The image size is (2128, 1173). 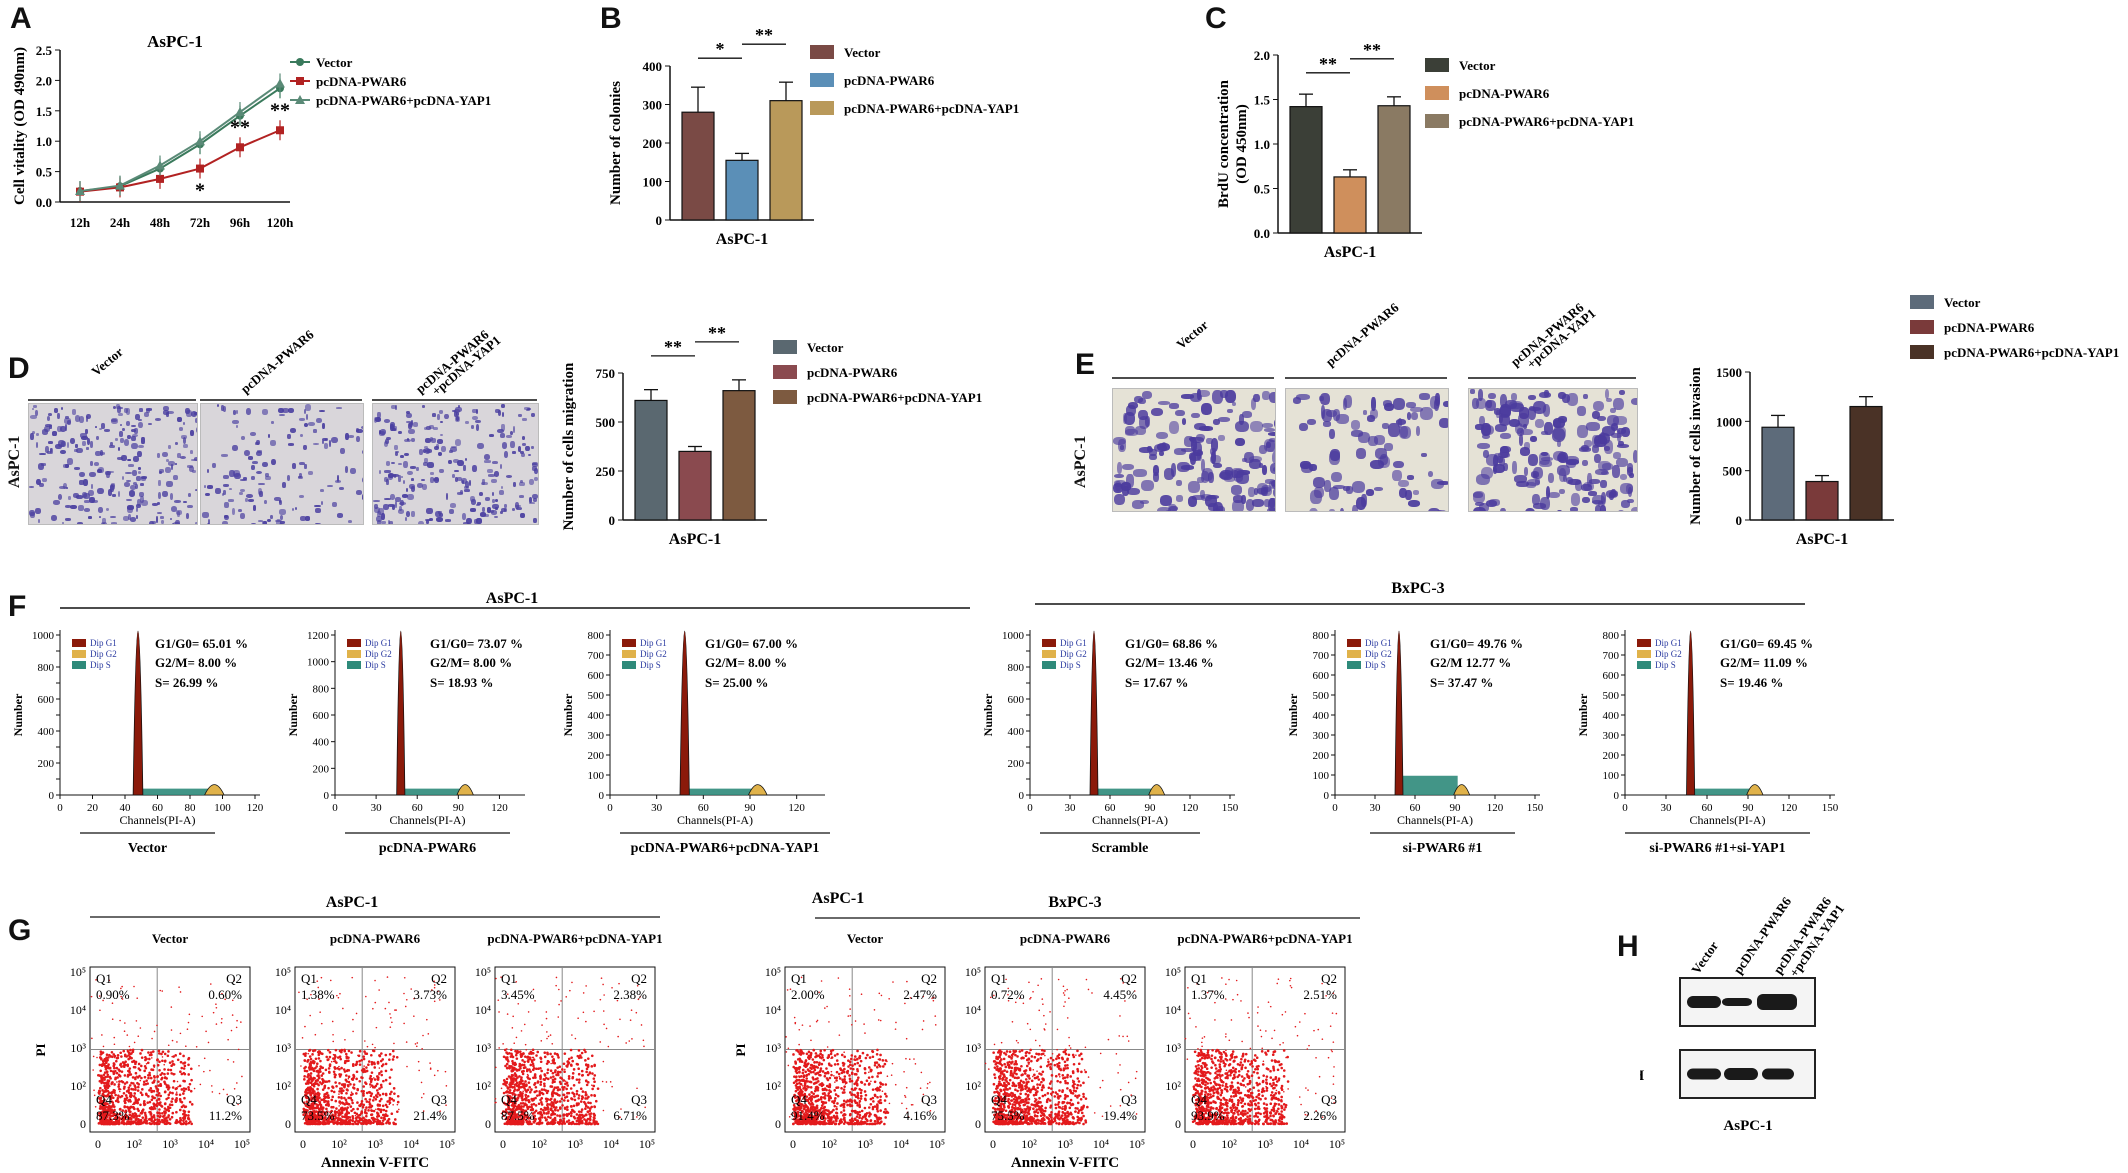 I want to click on hist-y-tick-label: 800, so click(x=1611, y=636).